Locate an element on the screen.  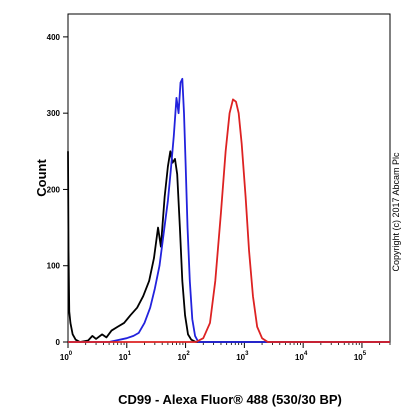
x-tick-label: 10⁵ is located at coordinates (360, 356).